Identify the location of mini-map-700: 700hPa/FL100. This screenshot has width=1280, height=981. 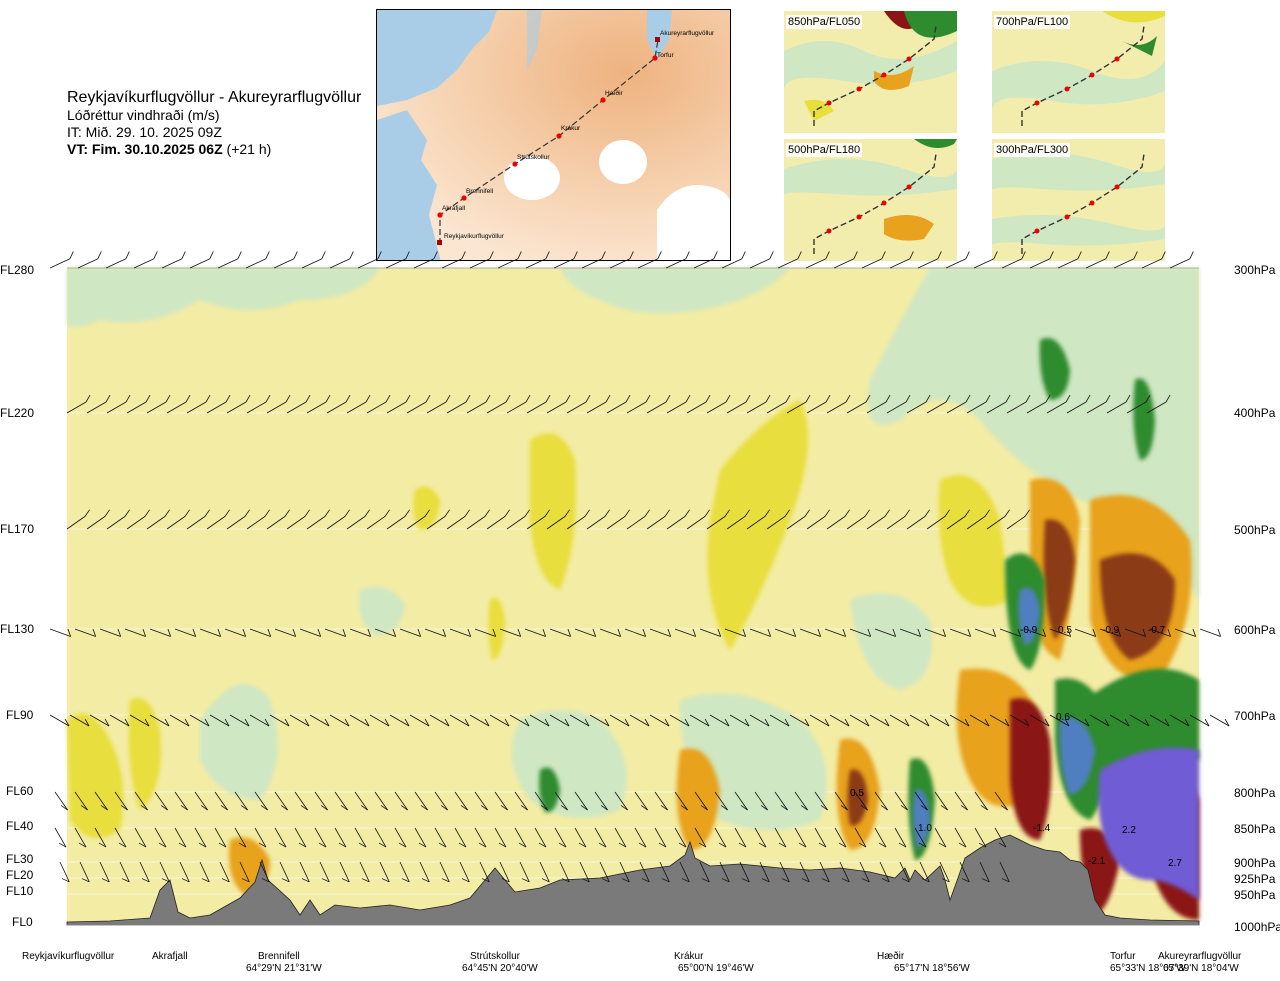
(1078, 72).